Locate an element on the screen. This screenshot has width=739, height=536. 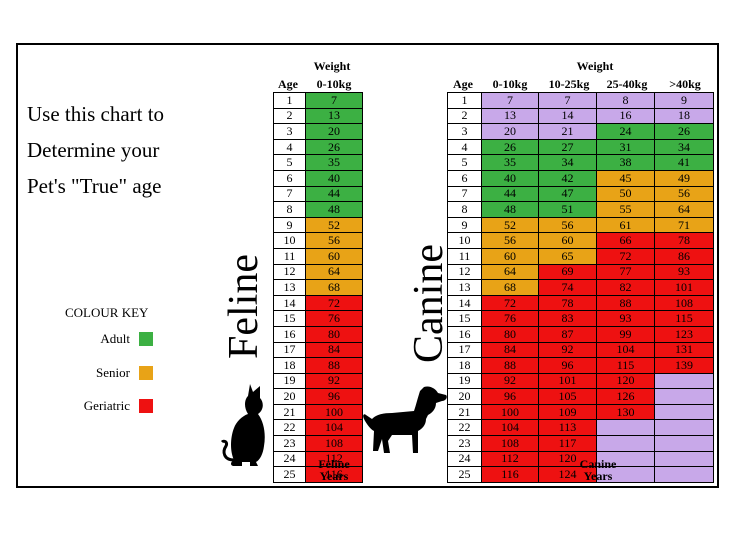
table-row: 4 26 27 31 34 is located at coordinates (580, 147).